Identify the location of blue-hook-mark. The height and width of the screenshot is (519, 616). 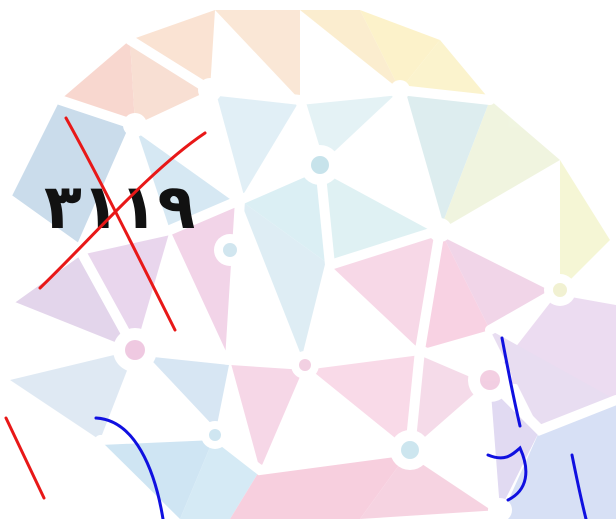
(507, 473).